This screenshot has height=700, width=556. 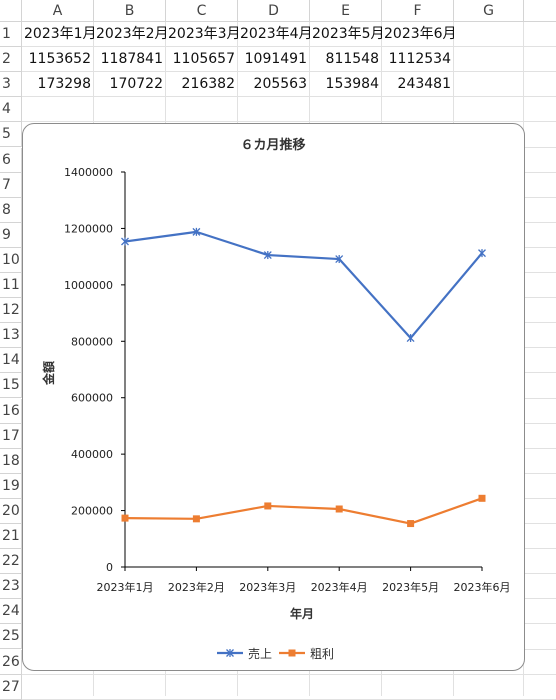 What do you see at coordinates (260, 653) in the screenshot?
I see `legend-label: 売上` at bounding box center [260, 653].